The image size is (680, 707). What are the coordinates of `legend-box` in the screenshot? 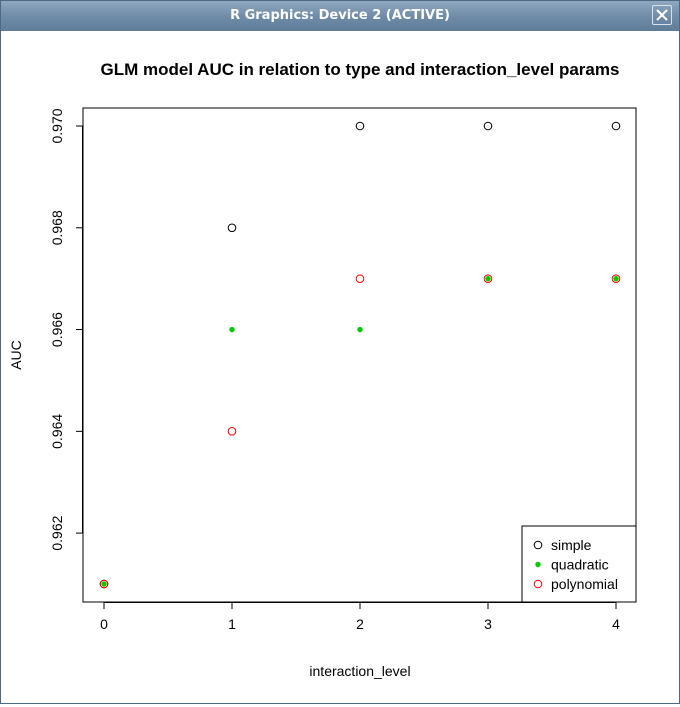 It's located at (579, 564).